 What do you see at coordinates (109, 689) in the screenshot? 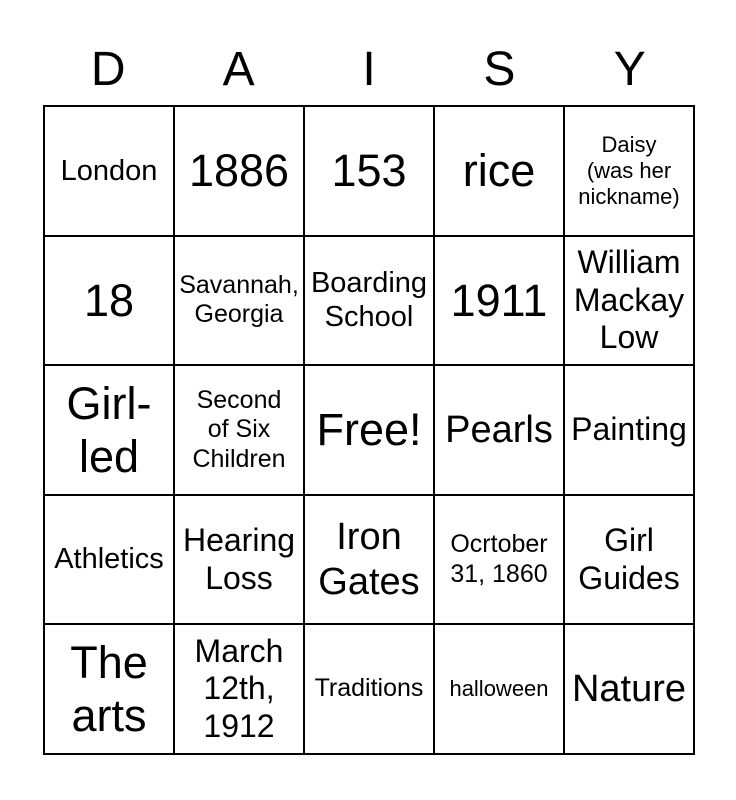
I see `bingo-cell-r5-c1: The arts` at bounding box center [109, 689].